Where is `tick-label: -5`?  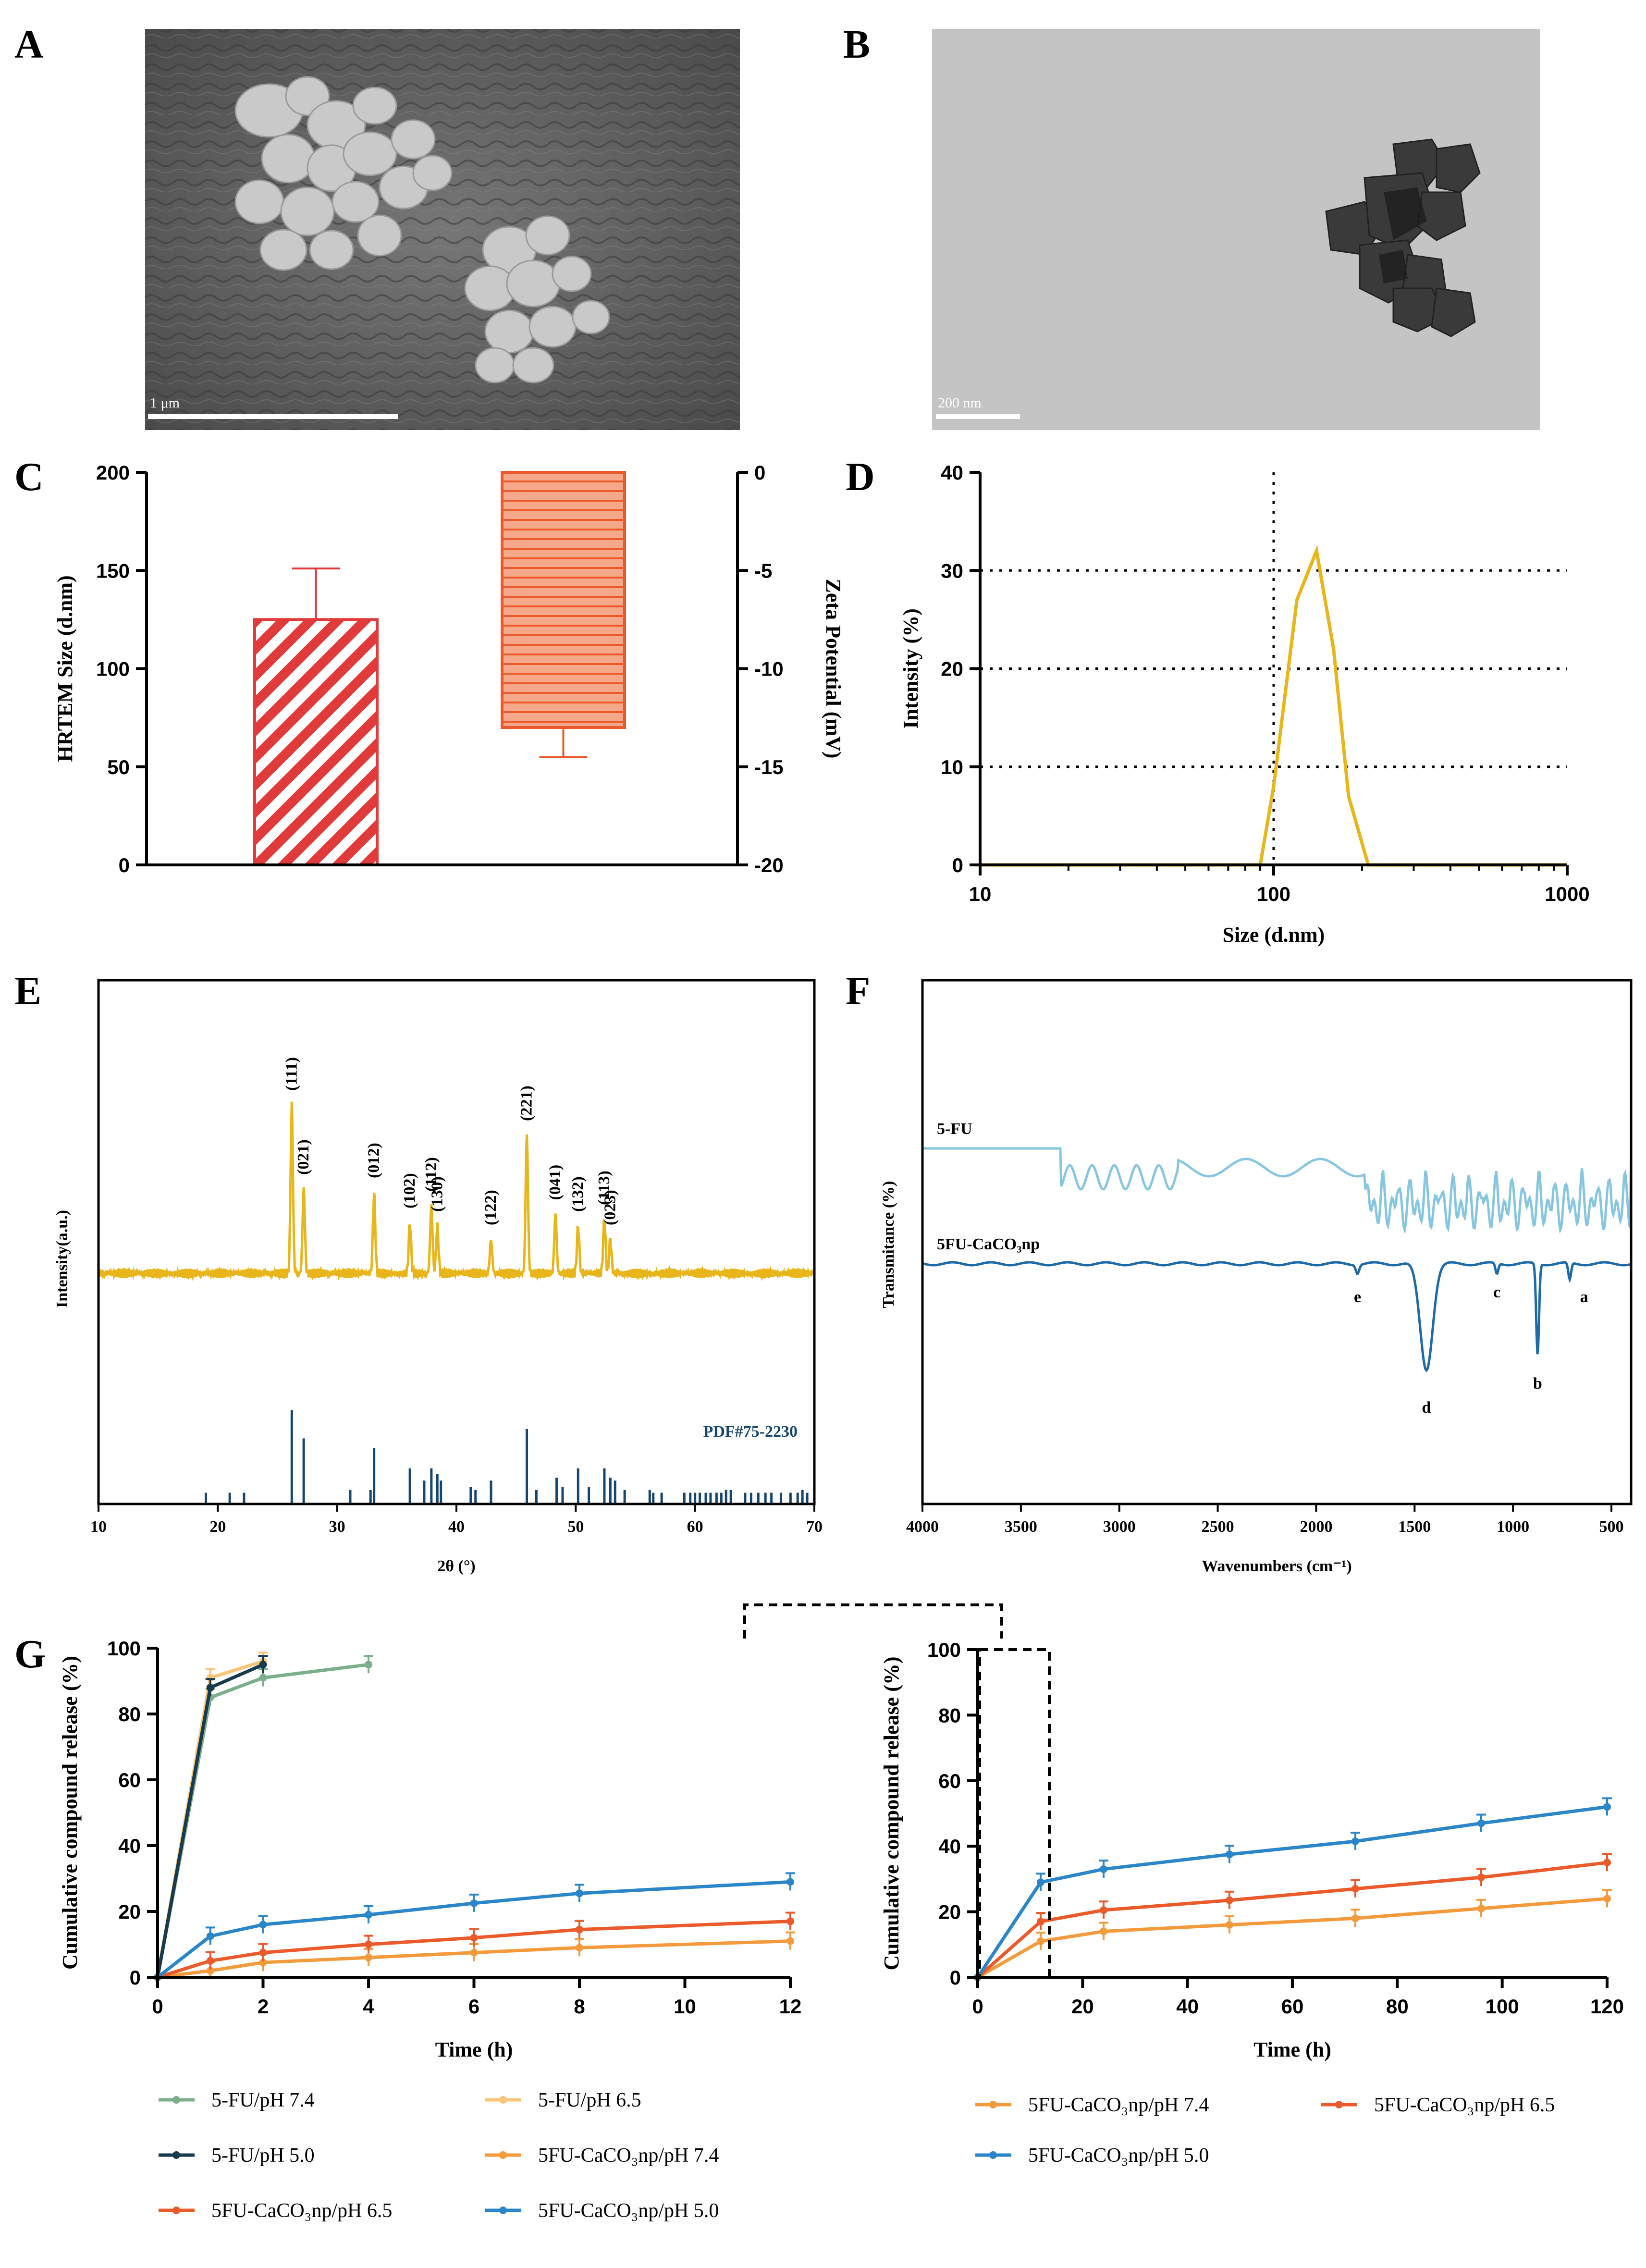 tick-label: -5 is located at coordinates (763, 570).